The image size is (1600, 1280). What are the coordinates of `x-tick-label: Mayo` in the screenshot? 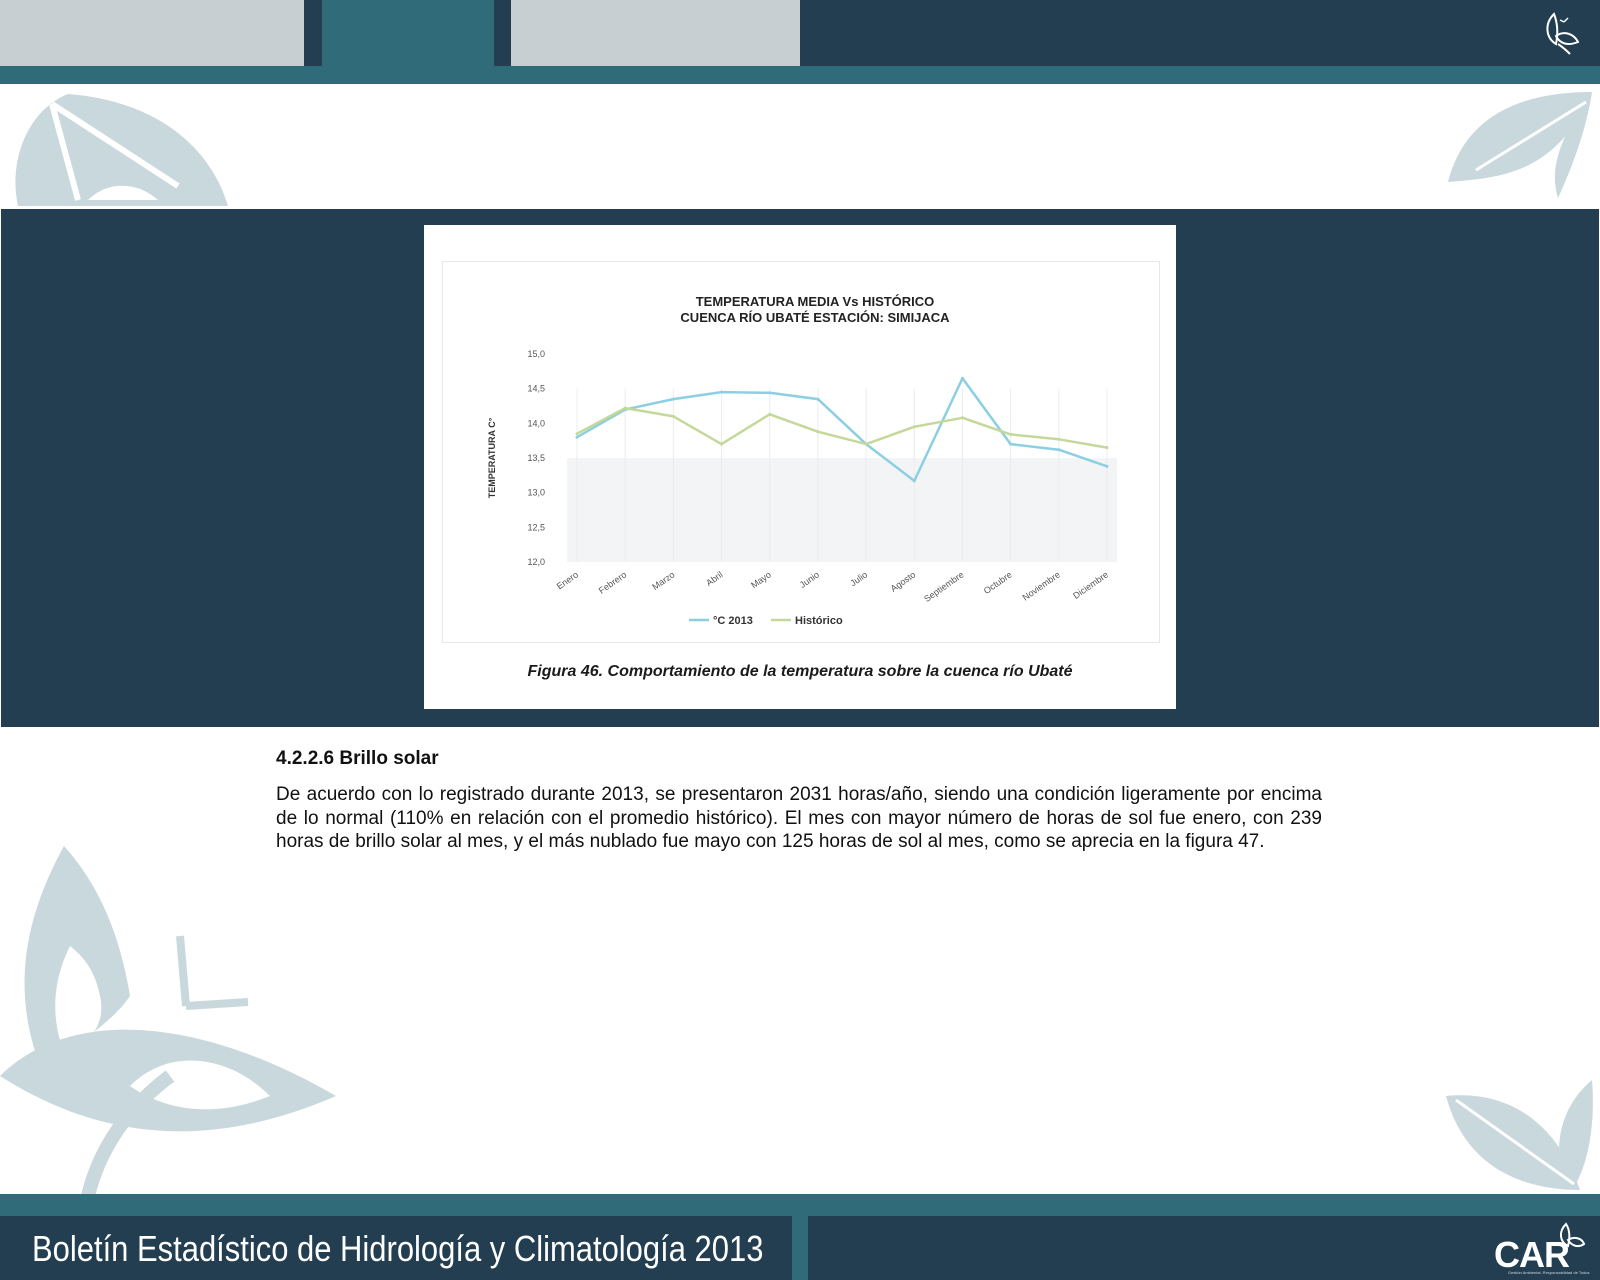 It's located at (761, 579).